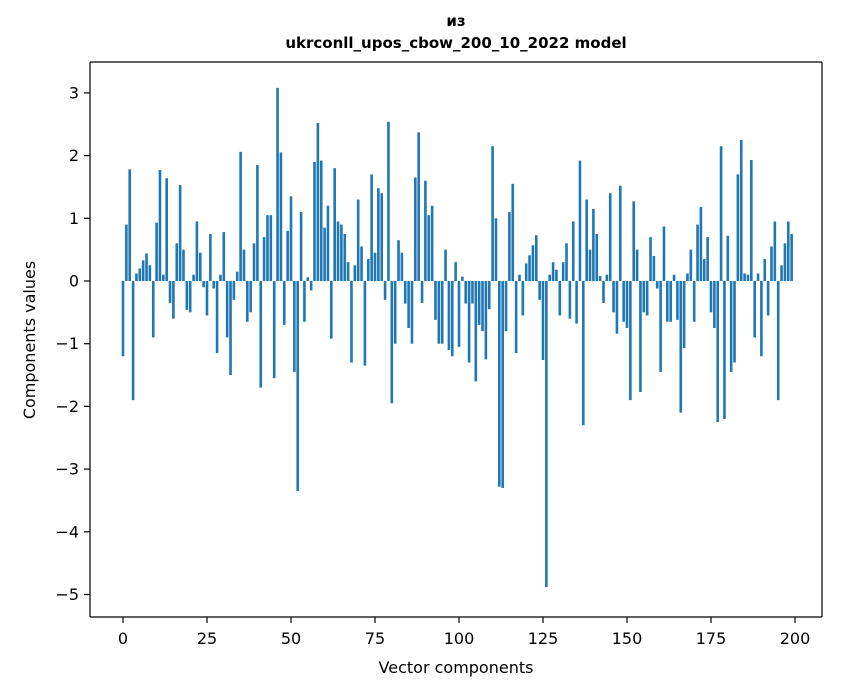 The image size is (847, 696). What do you see at coordinates (74, 218) in the screenshot?
I see `y-tick-label: 1` at bounding box center [74, 218].